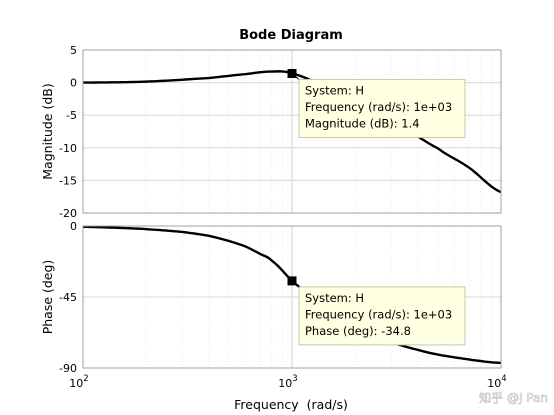 The width and height of the screenshot is (554, 415). I want to click on magnitude-y-tick-label: 0, so click(73, 83).